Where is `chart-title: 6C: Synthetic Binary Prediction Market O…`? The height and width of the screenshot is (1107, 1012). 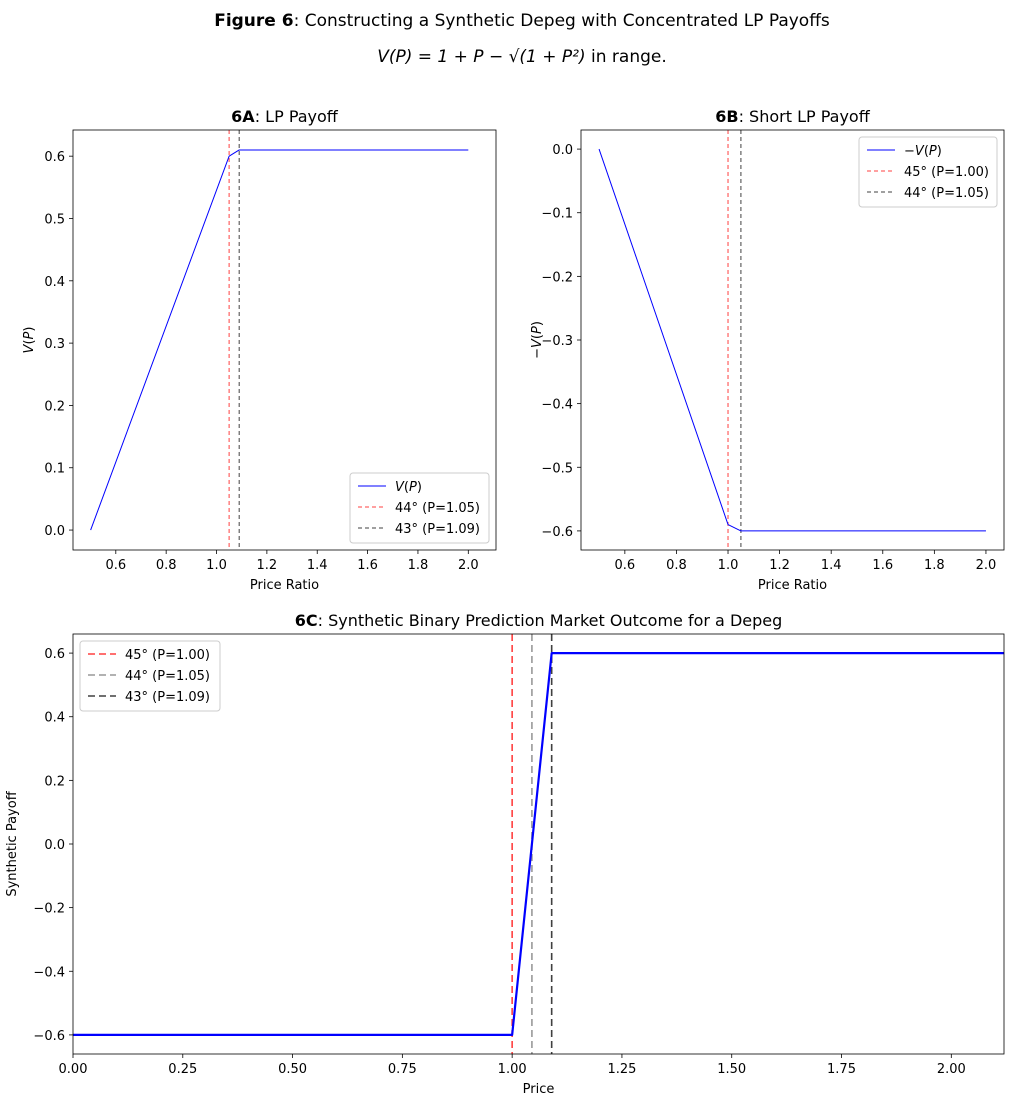 chart-title: 6C: Synthetic Binary Prediction Market O… is located at coordinates (539, 620).